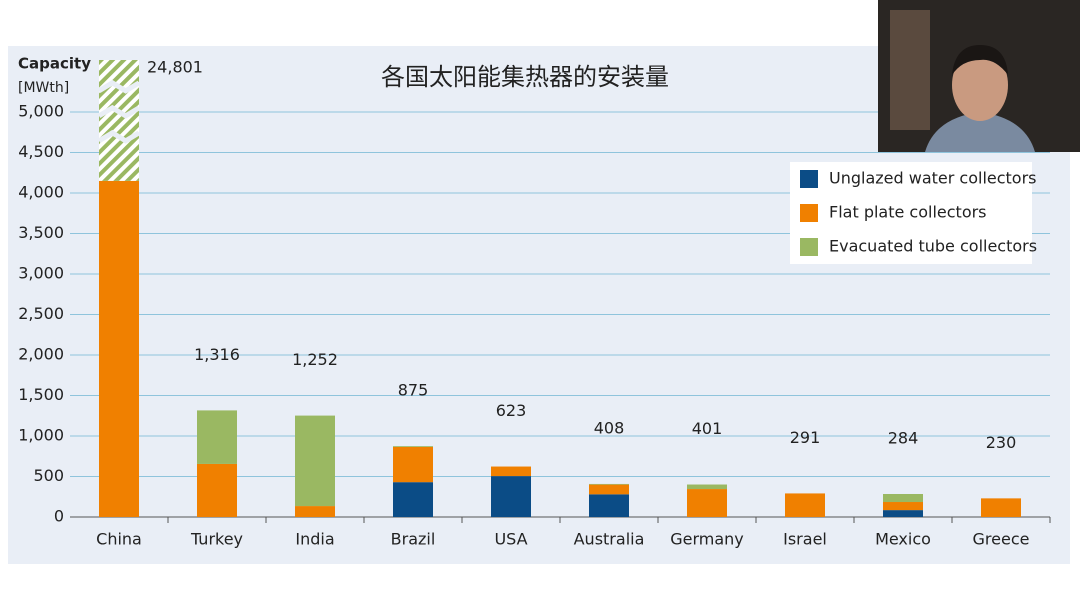 The height and width of the screenshot is (612, 1080). What do you see at coordinates (609, 539) in the screenshot?
I see `x-tick-label: Australia` at bounding box center [609, 539].